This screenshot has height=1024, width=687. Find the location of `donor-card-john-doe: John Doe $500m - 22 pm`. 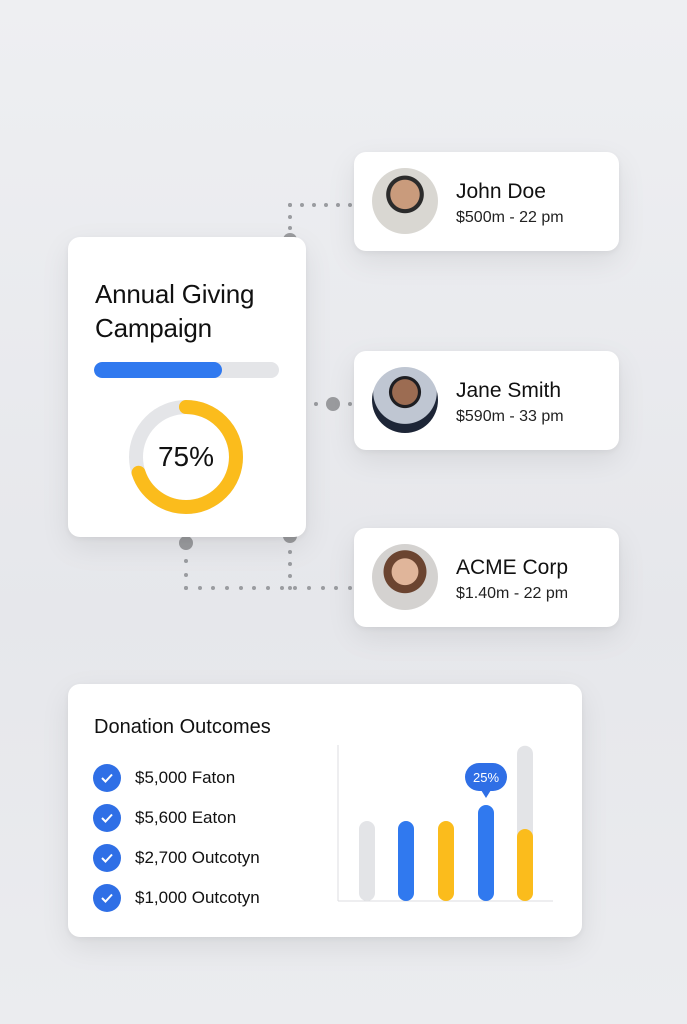

donor-card-john-doe: John Doe $500m - 22 pm is located at coordinates (486, 201).